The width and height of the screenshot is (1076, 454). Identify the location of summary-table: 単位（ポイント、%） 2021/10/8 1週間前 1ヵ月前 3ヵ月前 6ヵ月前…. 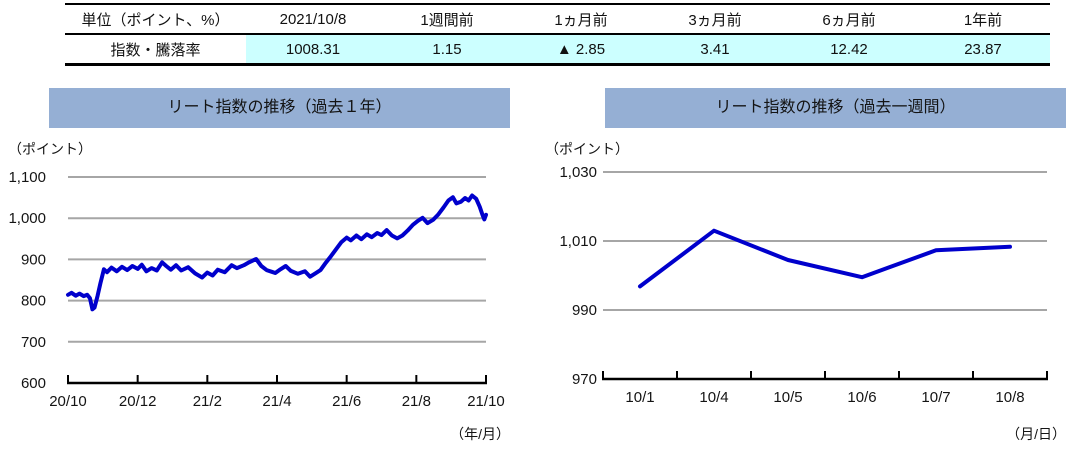
(557, 34).